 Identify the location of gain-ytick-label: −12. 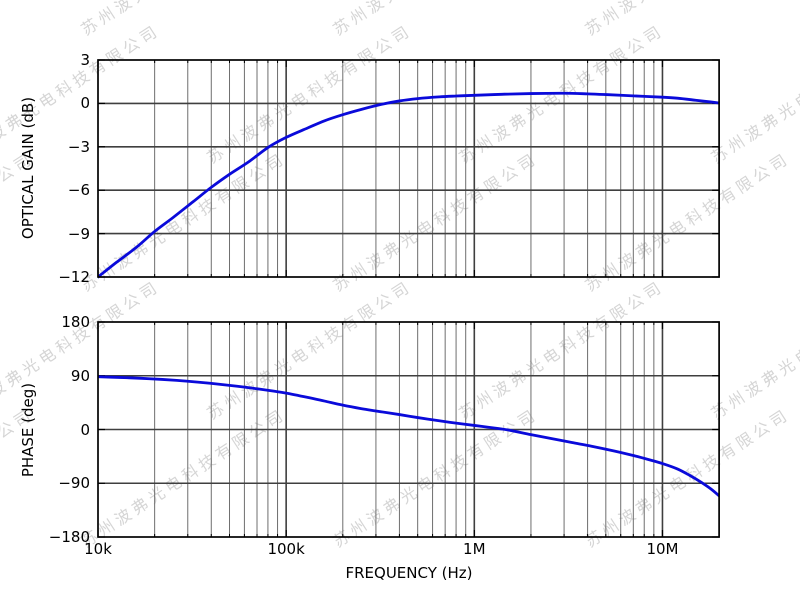
(74, 277).